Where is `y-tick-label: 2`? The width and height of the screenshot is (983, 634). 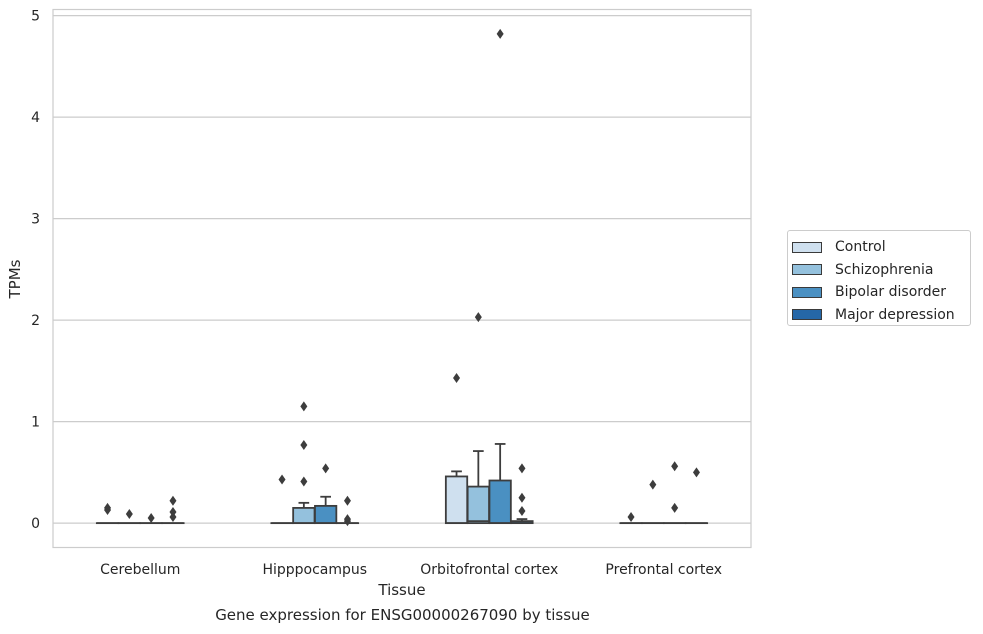
y-tick-label: 2 is located at coordinates (35, 321).